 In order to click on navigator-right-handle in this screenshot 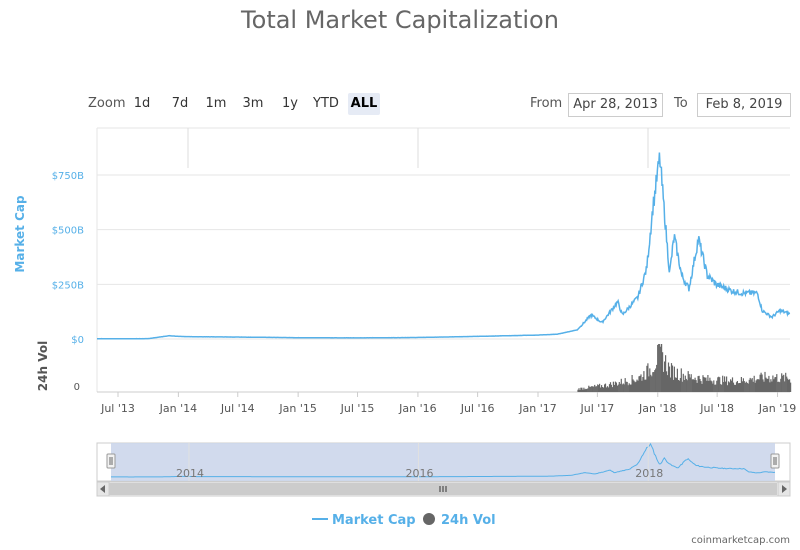, I will do `click(775, 461)`.